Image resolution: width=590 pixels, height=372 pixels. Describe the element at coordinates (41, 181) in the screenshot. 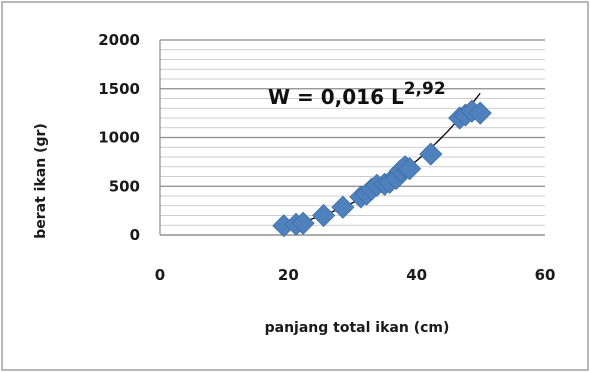

I see `y-axis-label: berat ikan (gr)` at that location.